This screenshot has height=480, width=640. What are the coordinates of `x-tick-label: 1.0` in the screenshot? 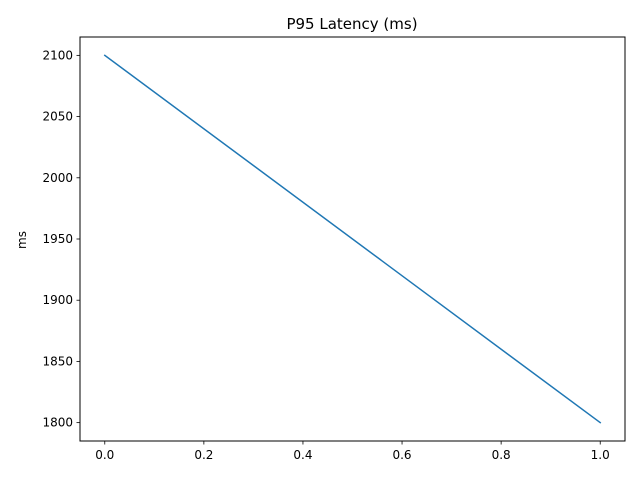 It's located at (600, 455).